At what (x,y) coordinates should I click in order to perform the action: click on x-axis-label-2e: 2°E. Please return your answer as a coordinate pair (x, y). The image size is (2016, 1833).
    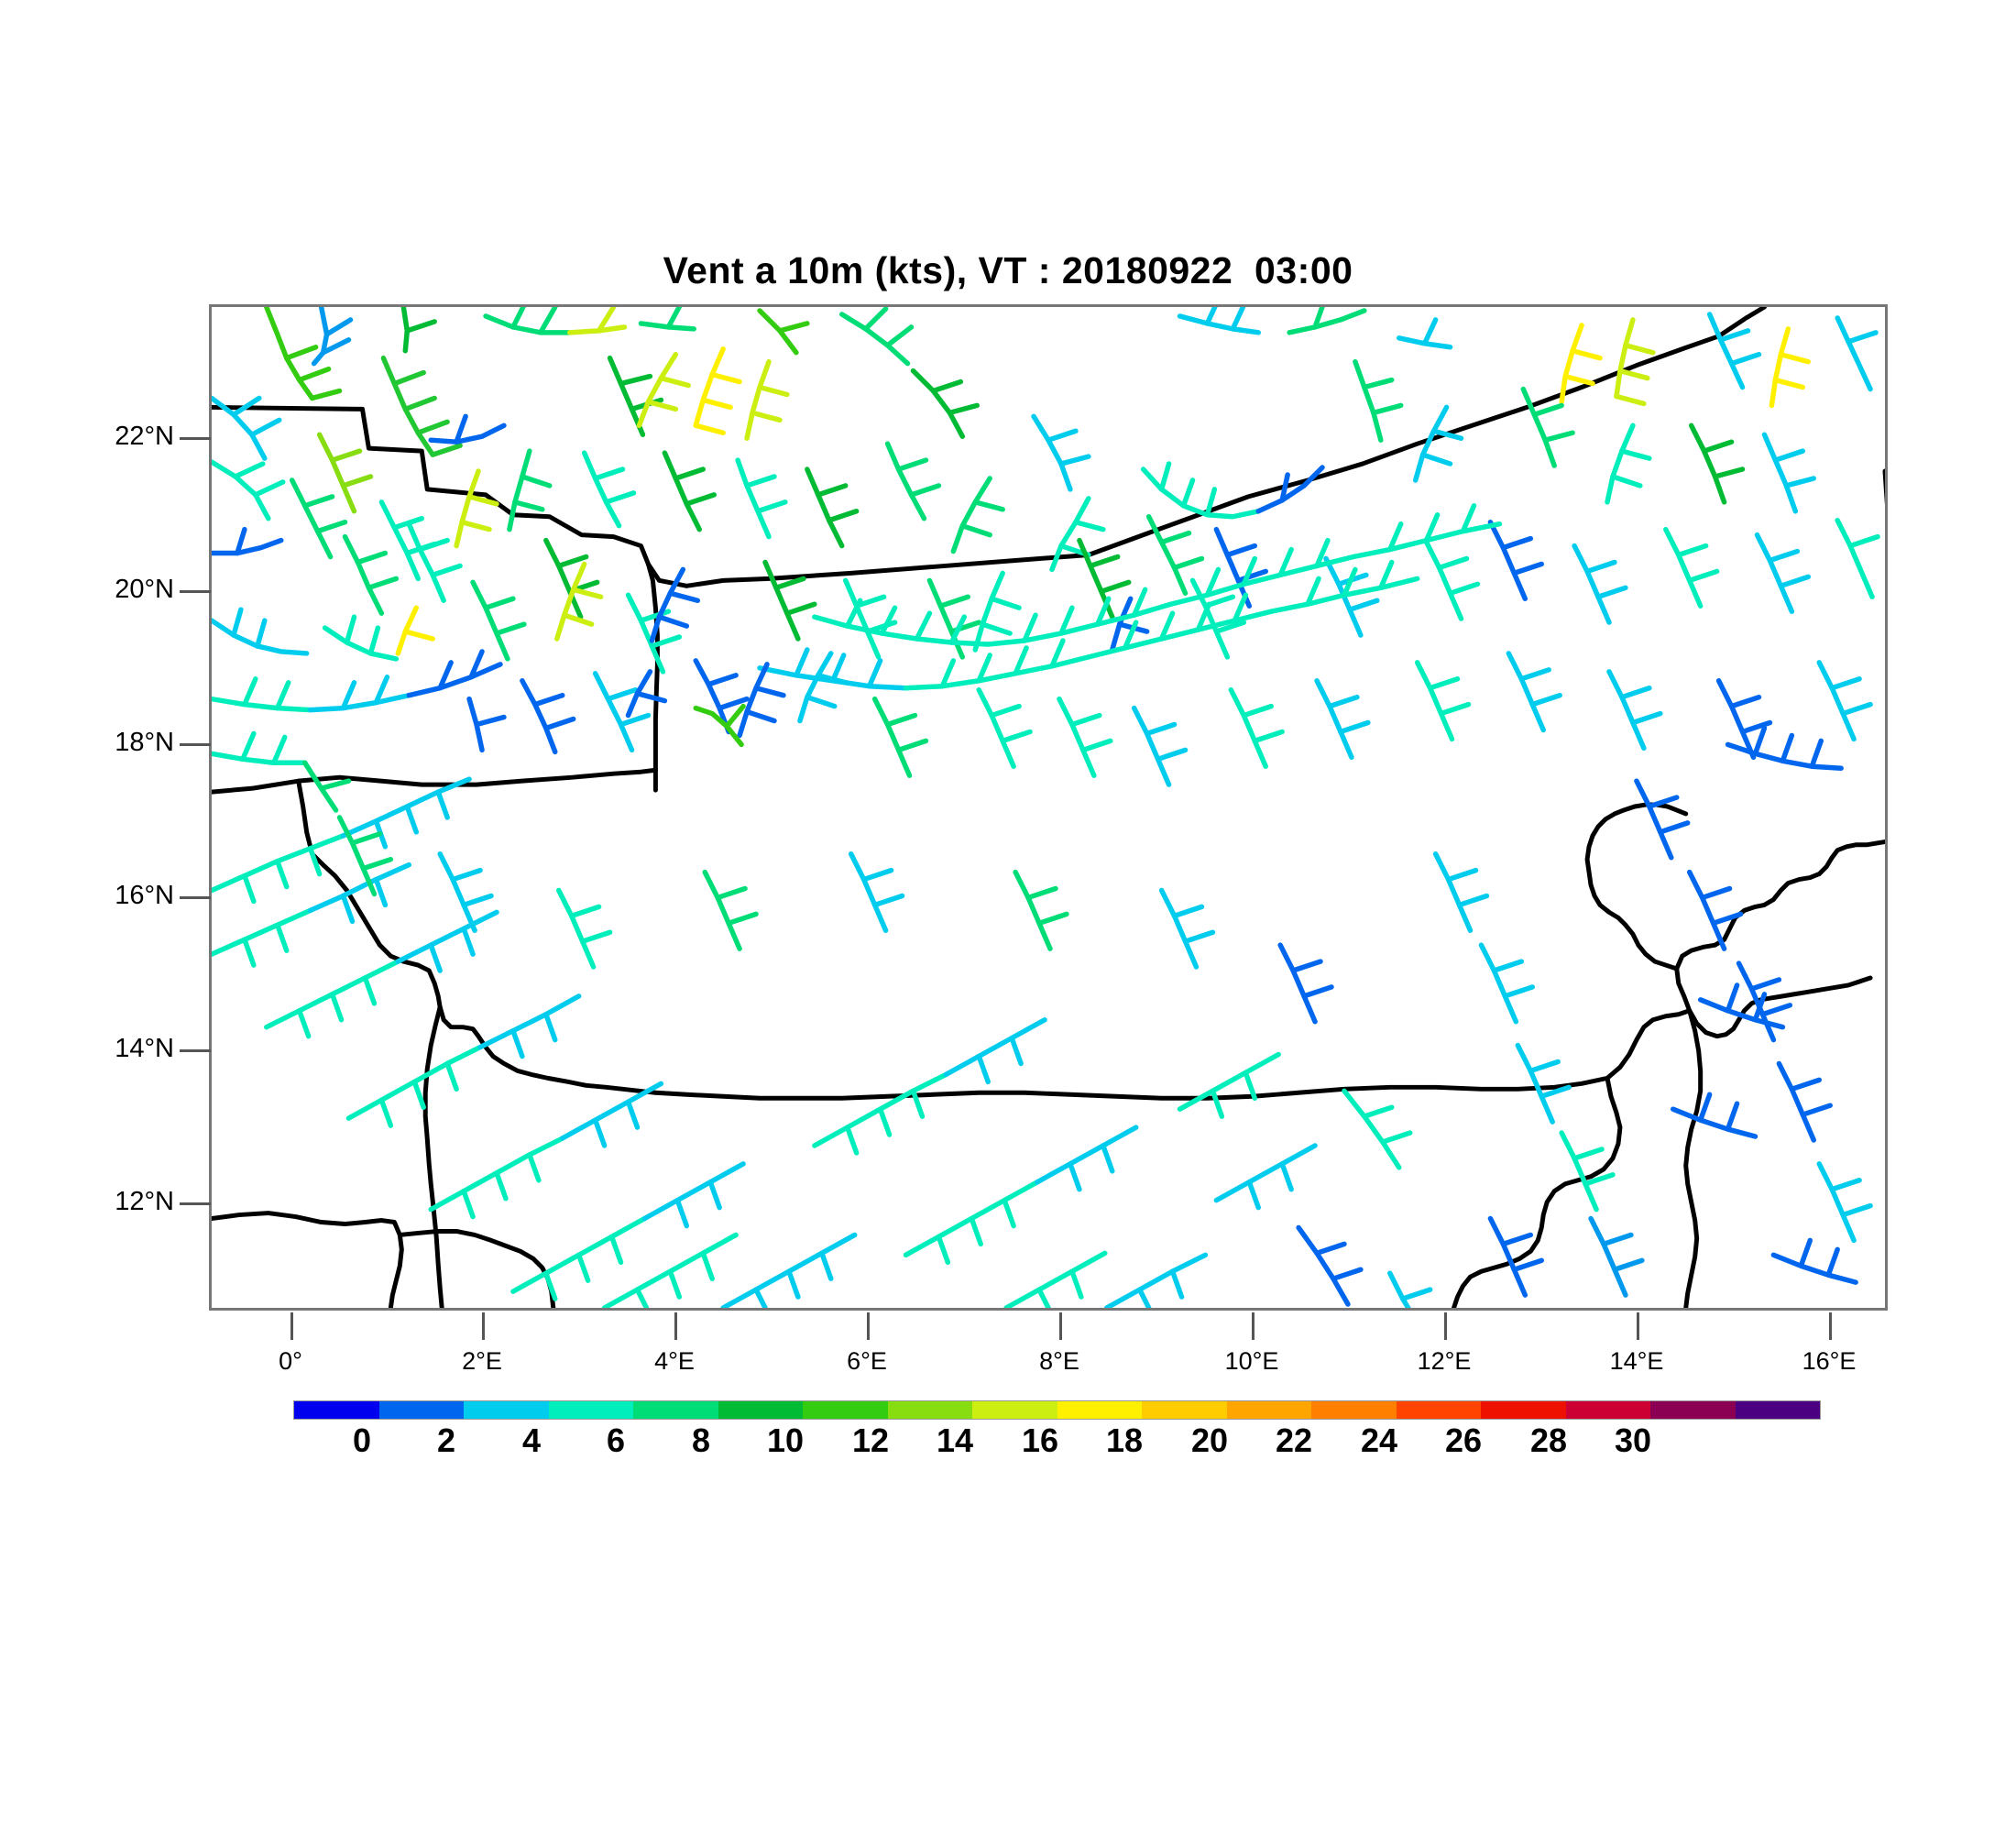
    Looking at the image, I should click on (482, 1361).